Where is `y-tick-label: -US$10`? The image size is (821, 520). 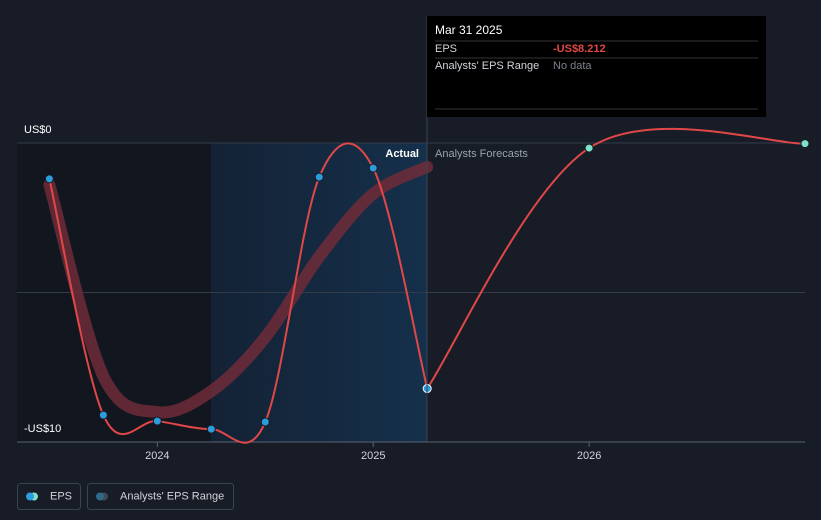
y-tick-label: -US$10 is located at coordinates (42, 429).